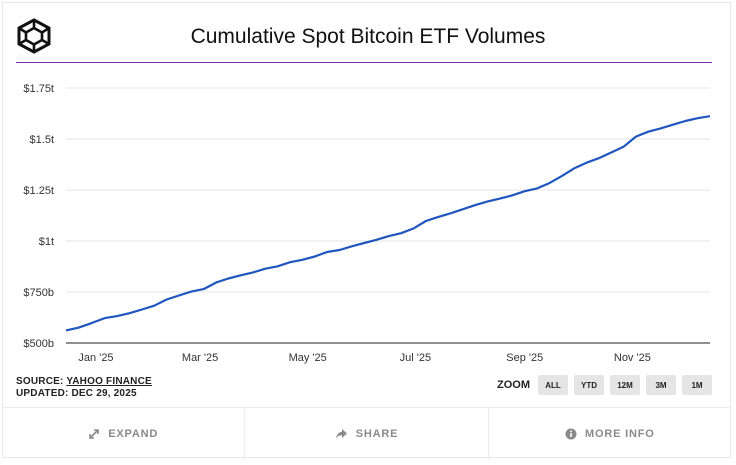 Image resolution: width=736 pixels, height=465 pixels. What do you see at coordinates (94, 434) in the screenshot?
I see `expand-arrows-icon` at bounding box center [94, 434].